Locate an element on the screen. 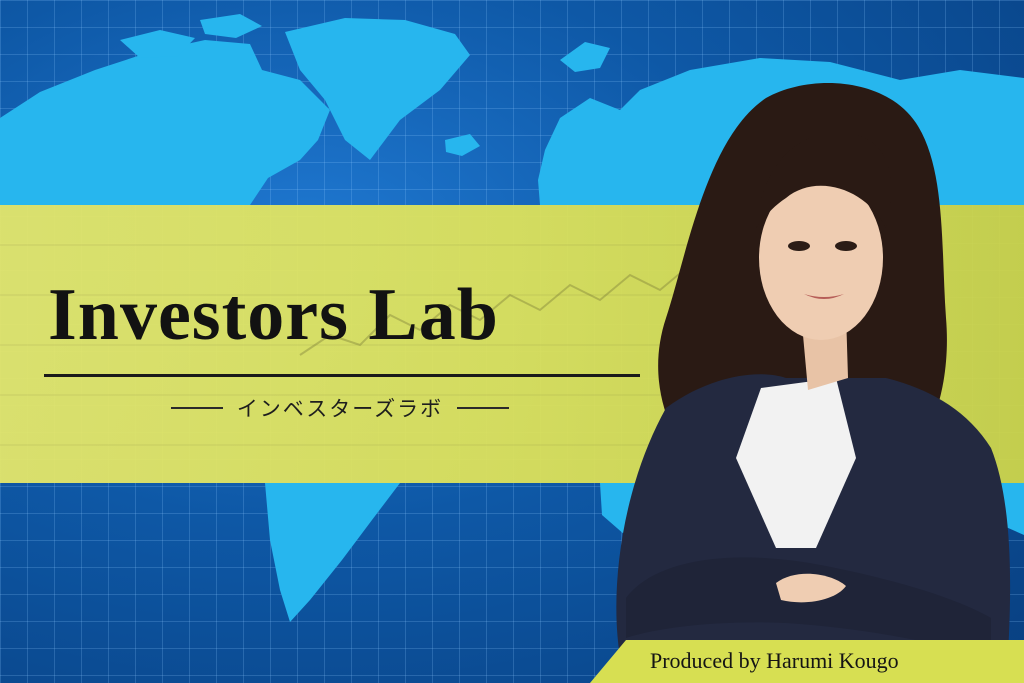  banner-subtitle: インベスターズラボ is located at coordinates (340, 409).